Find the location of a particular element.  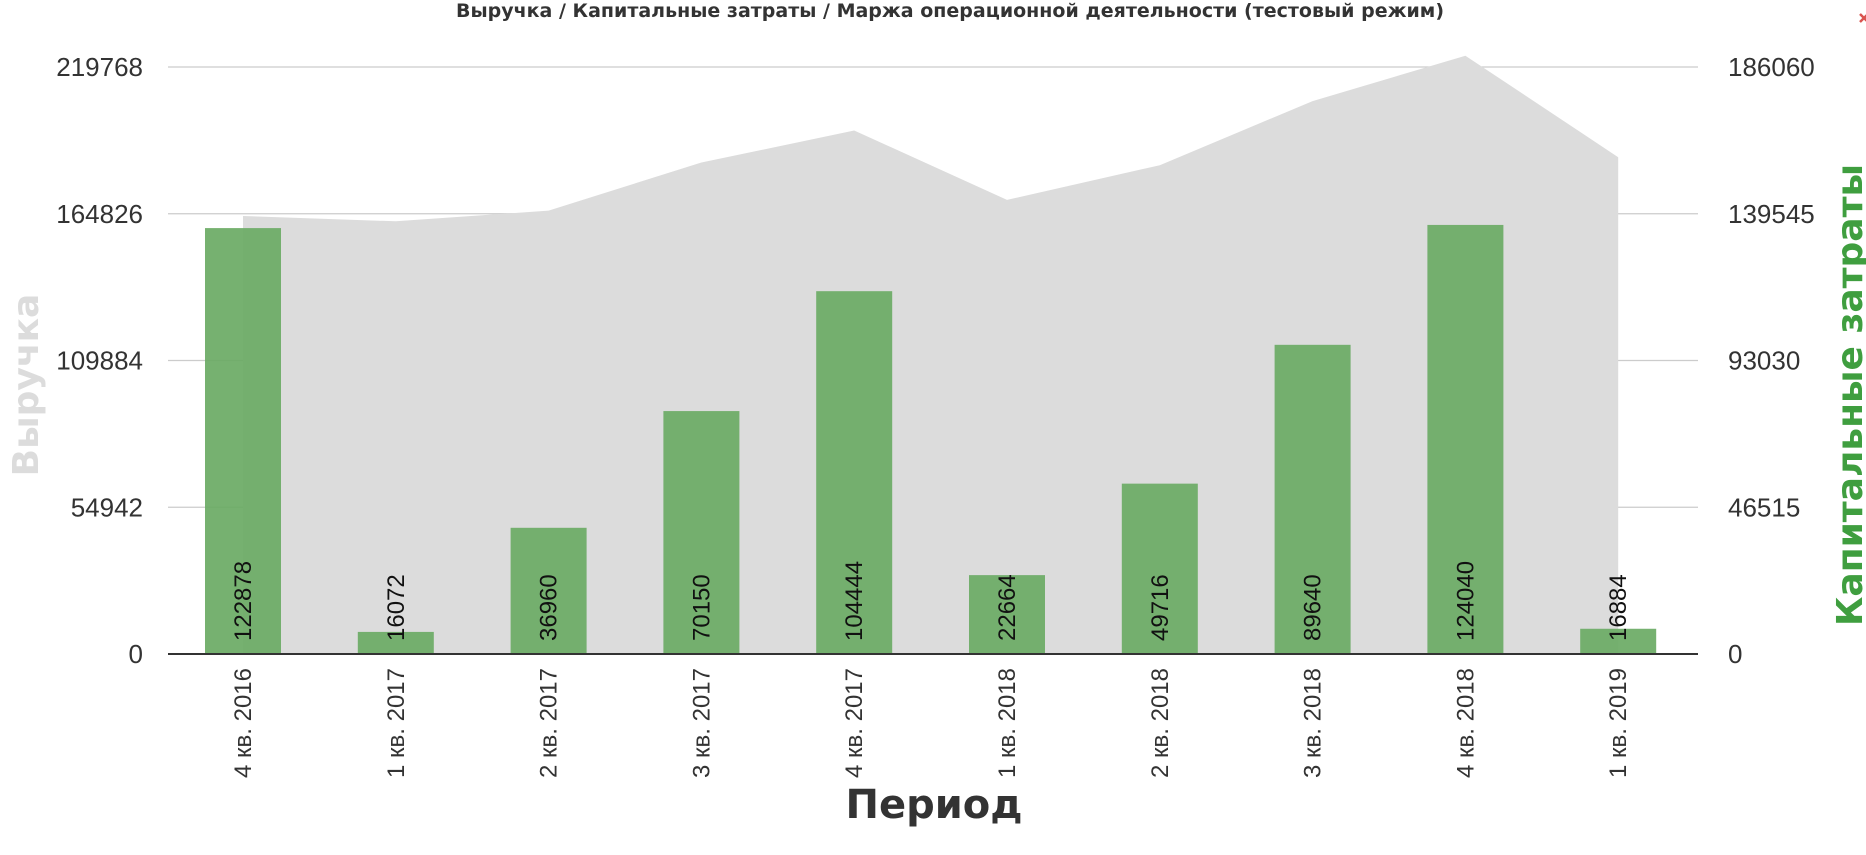

left-tick-label: 109884 is located at coordinates (99, 361).